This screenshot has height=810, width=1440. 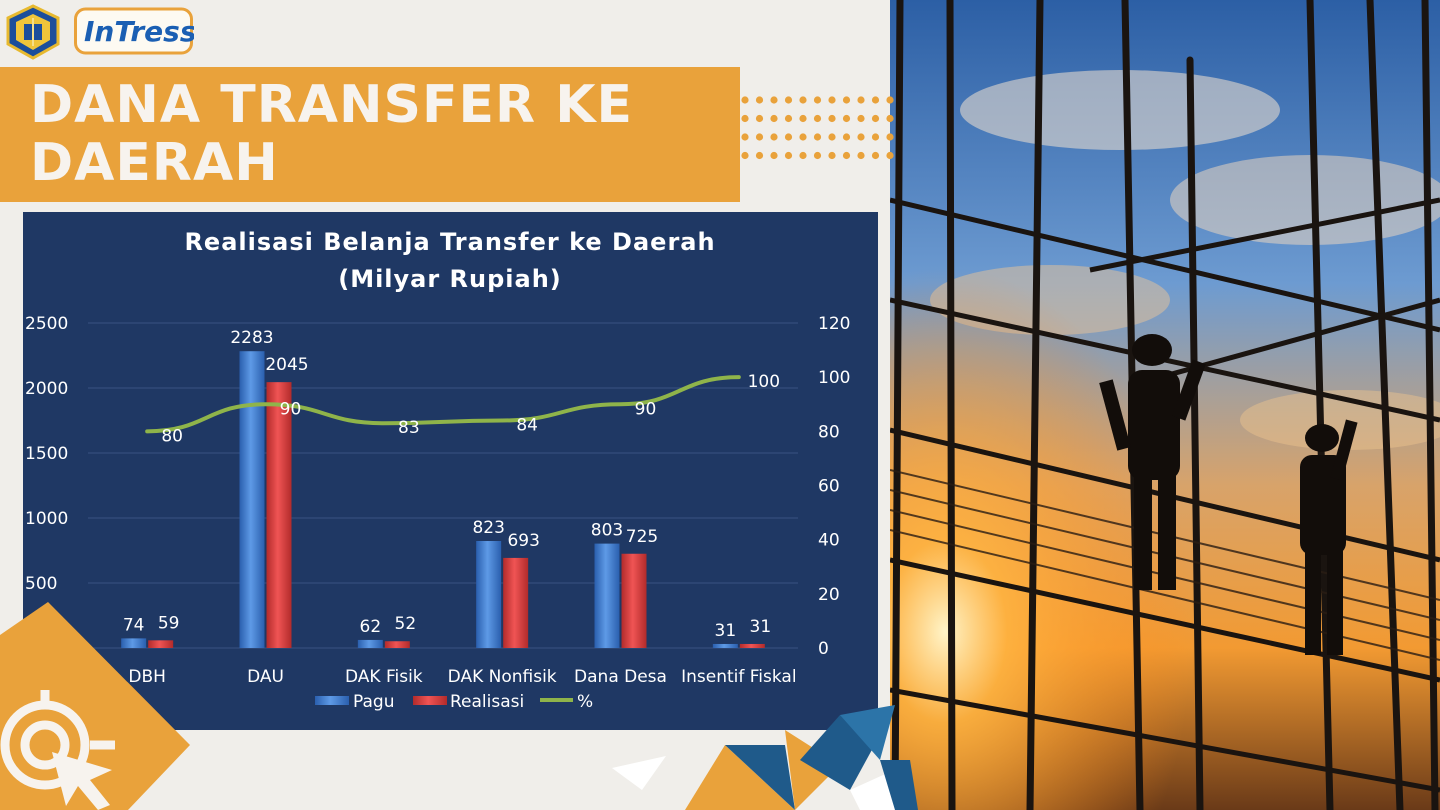 I want to click on legend-swatch-realisasi, so click(x=430, y=700).